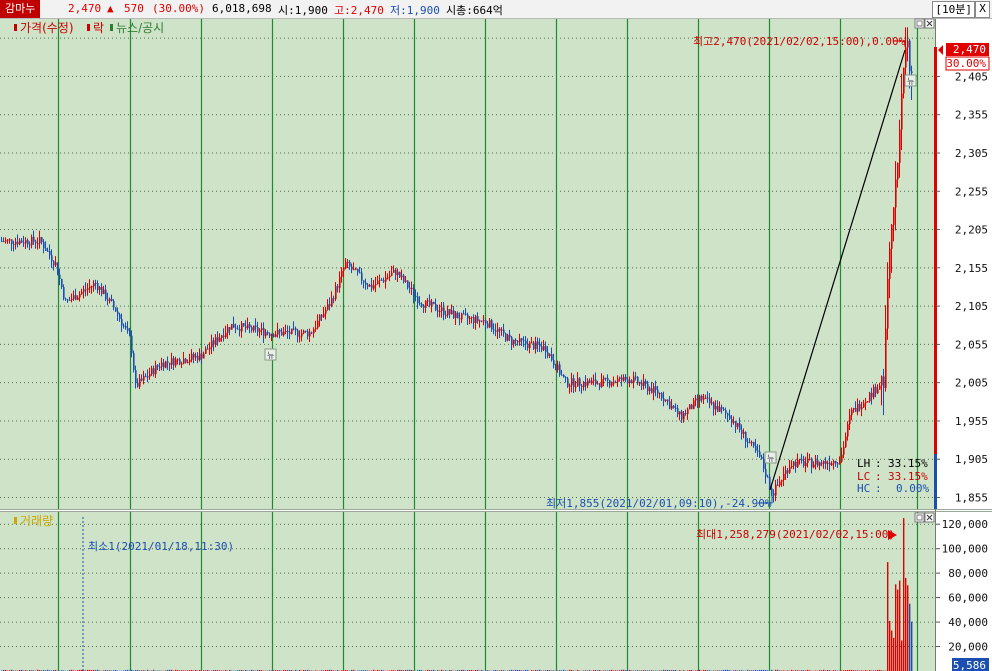 This screenshot has width=992, height=671. What do you see at coordinates (659, 503) in the screenshot?
I see `low-annotation: 최저1,855(2021/02/01,09:10),-24.90%` at bounding box center [659, 503].